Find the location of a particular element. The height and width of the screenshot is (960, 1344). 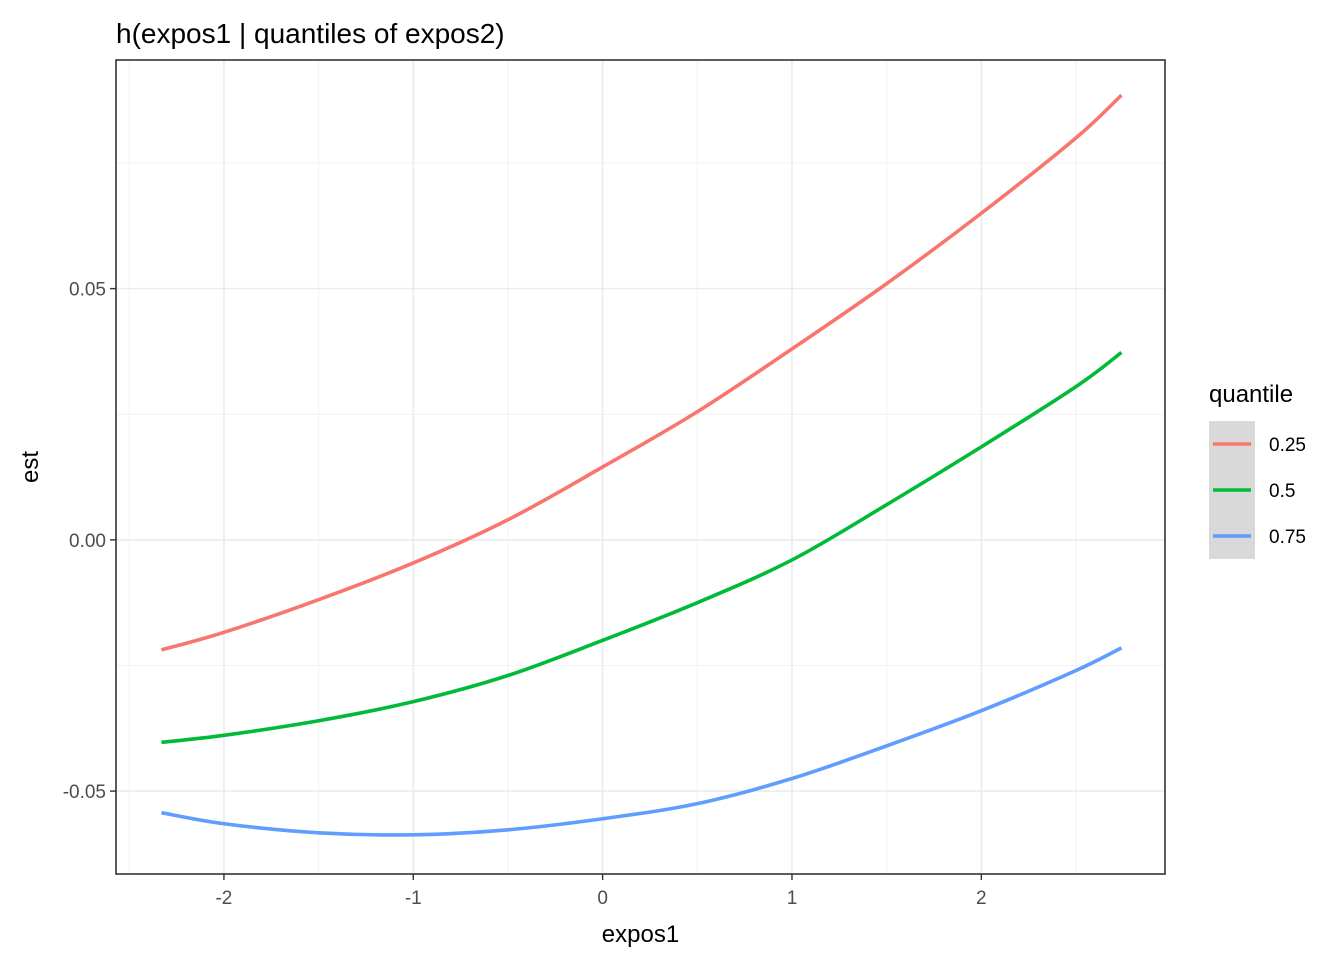

legend-items: 0.25 0.5 0.75 is located at coordinates (1257, 490).